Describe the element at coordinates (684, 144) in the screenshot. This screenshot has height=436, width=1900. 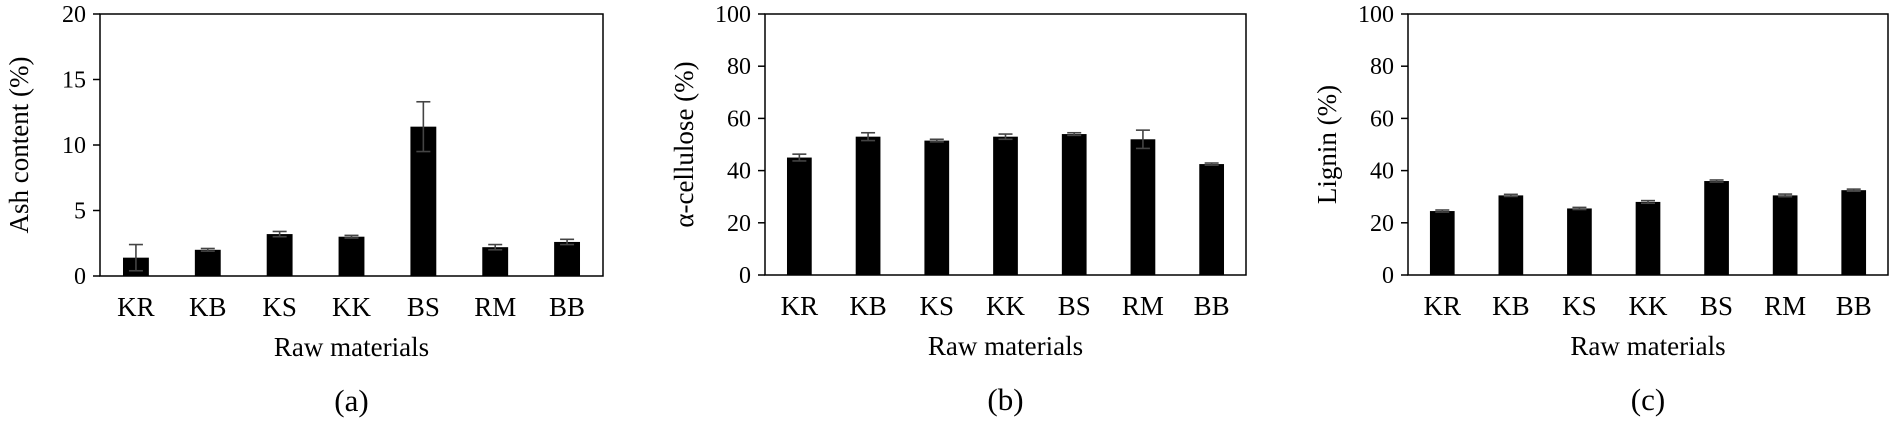
I see `y-axis-title: α-cellulose (%)` at that location.